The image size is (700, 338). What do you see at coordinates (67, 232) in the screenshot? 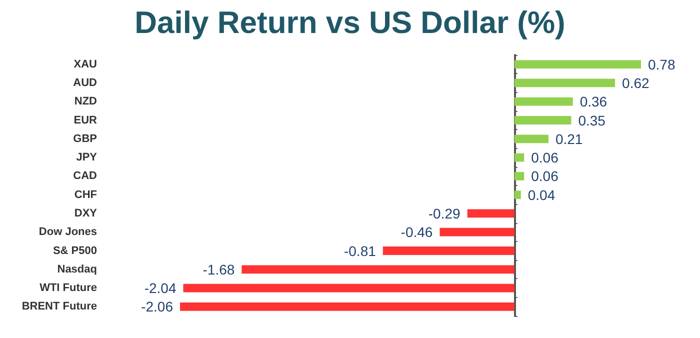
I see `y-tick-label: Dow Jones` at bounding box center [67, 232].